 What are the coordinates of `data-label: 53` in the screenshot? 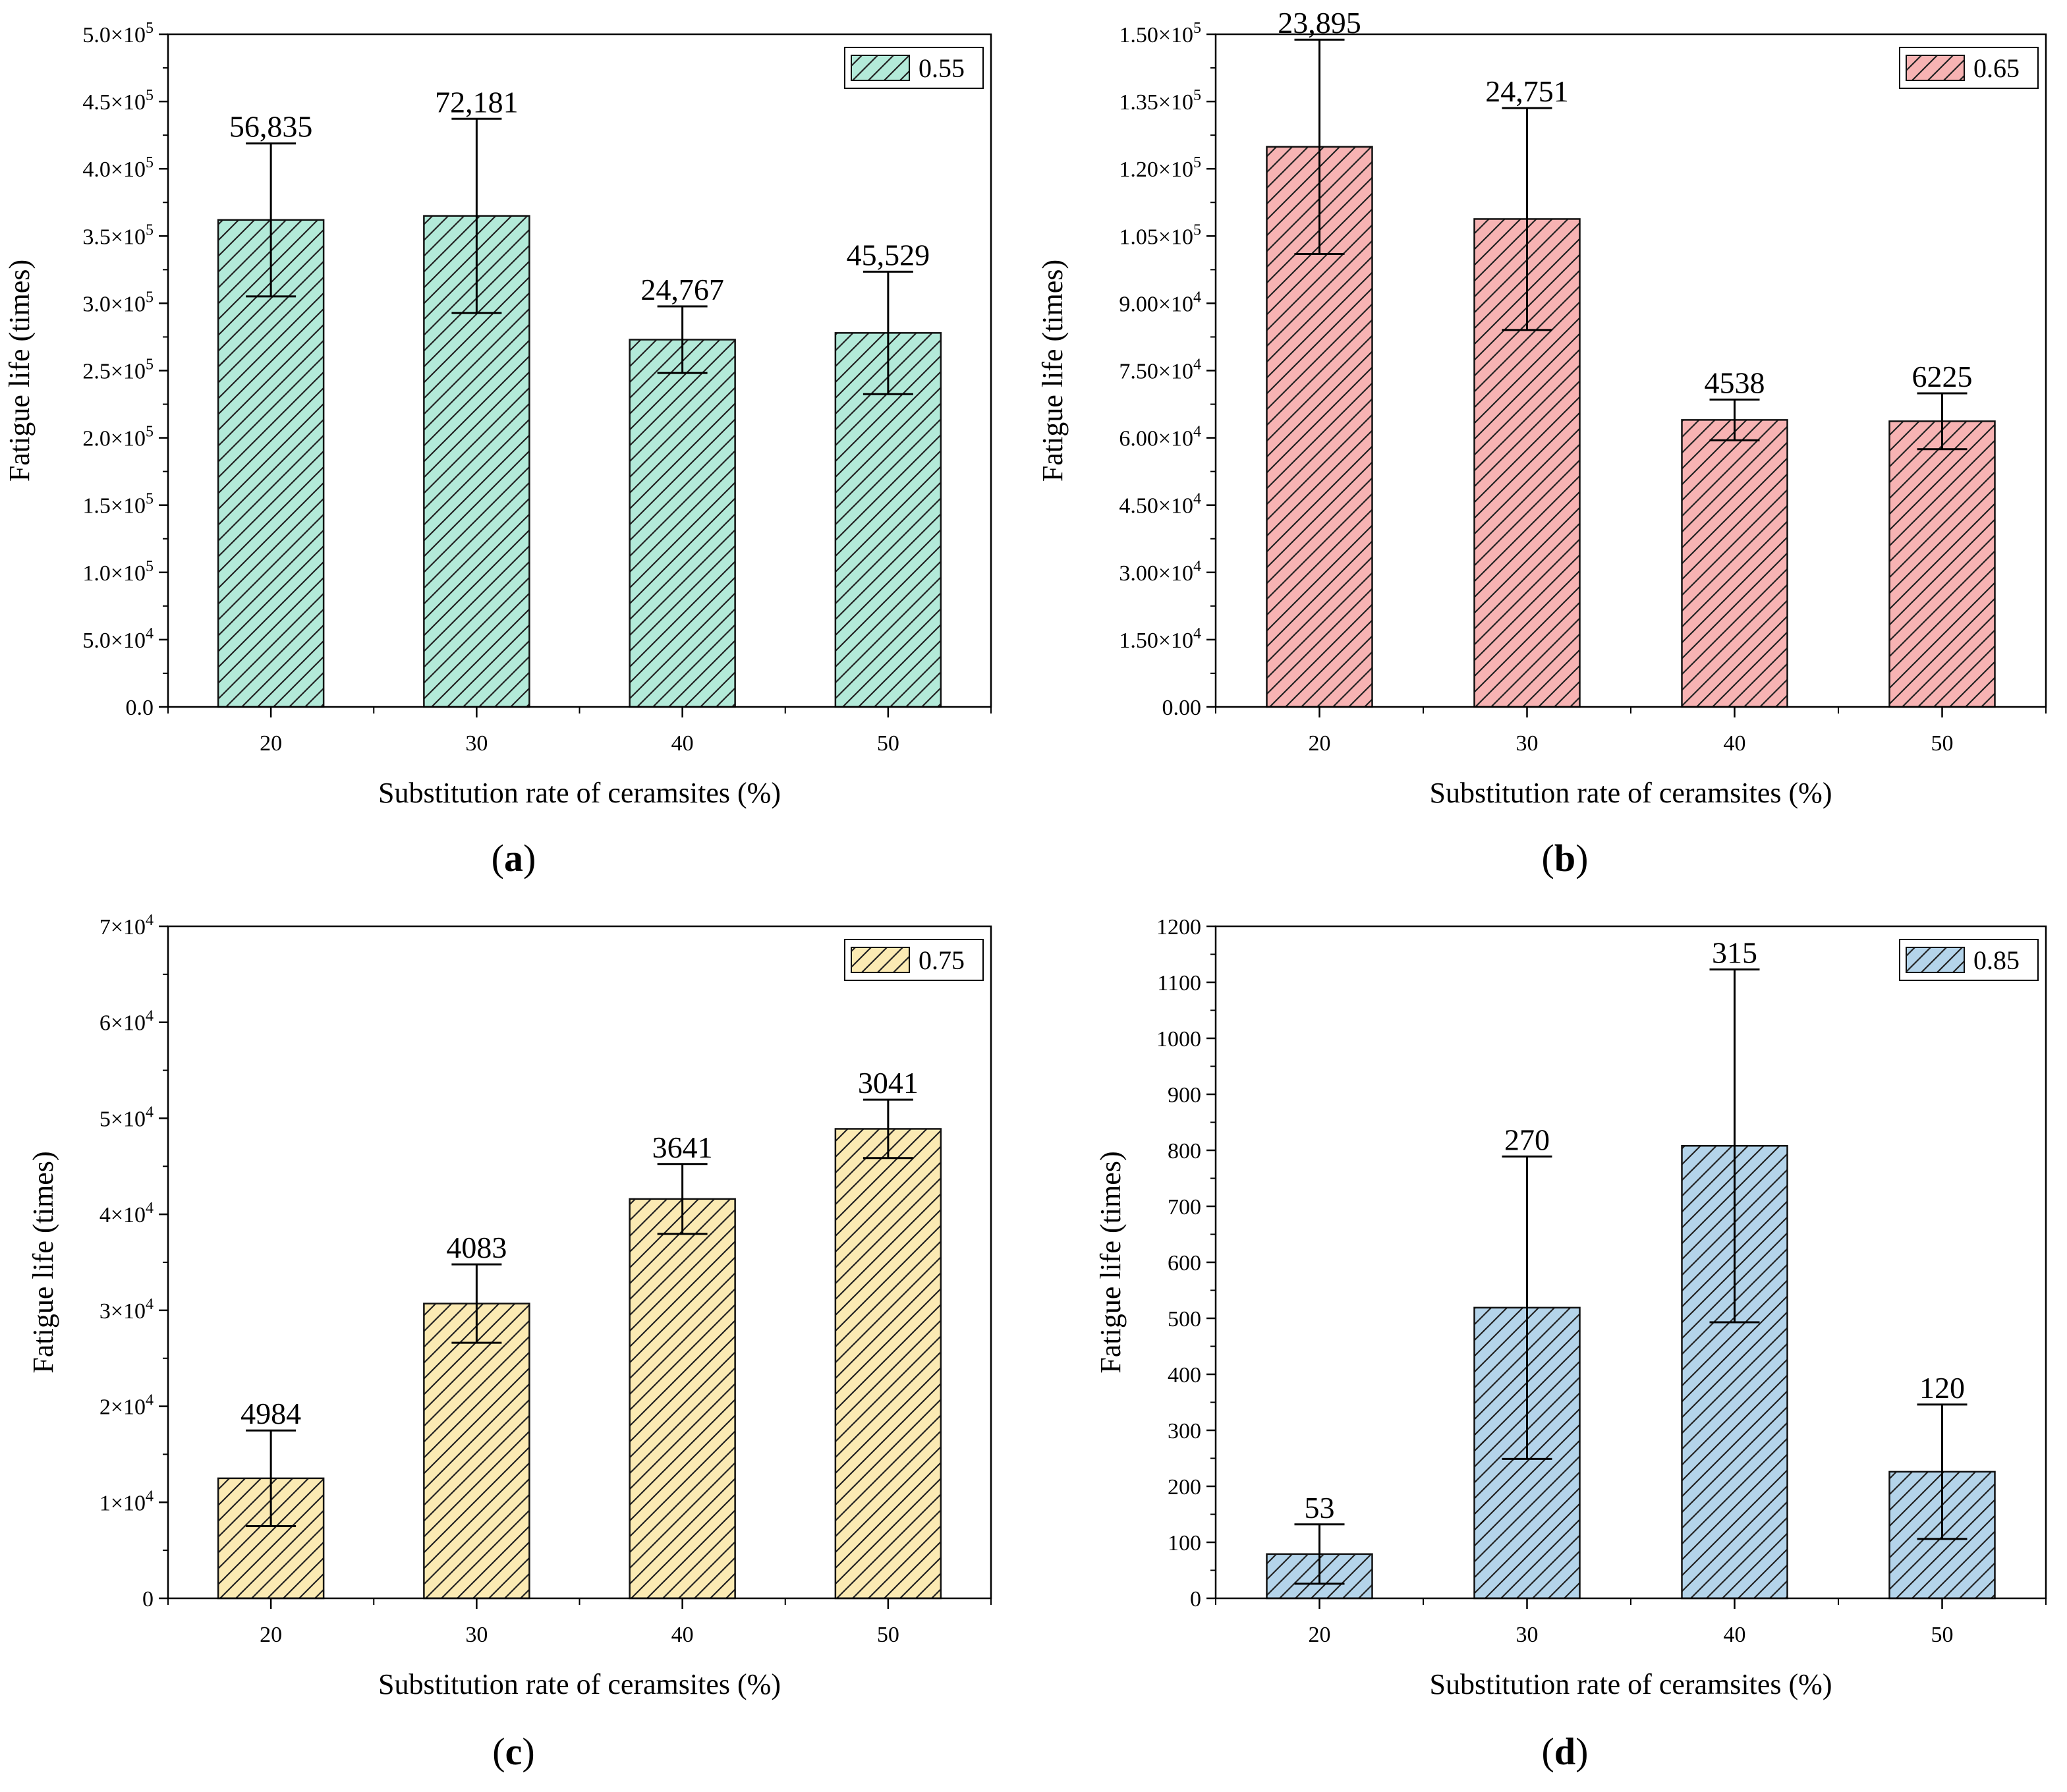 It's located at (1320, 1508).